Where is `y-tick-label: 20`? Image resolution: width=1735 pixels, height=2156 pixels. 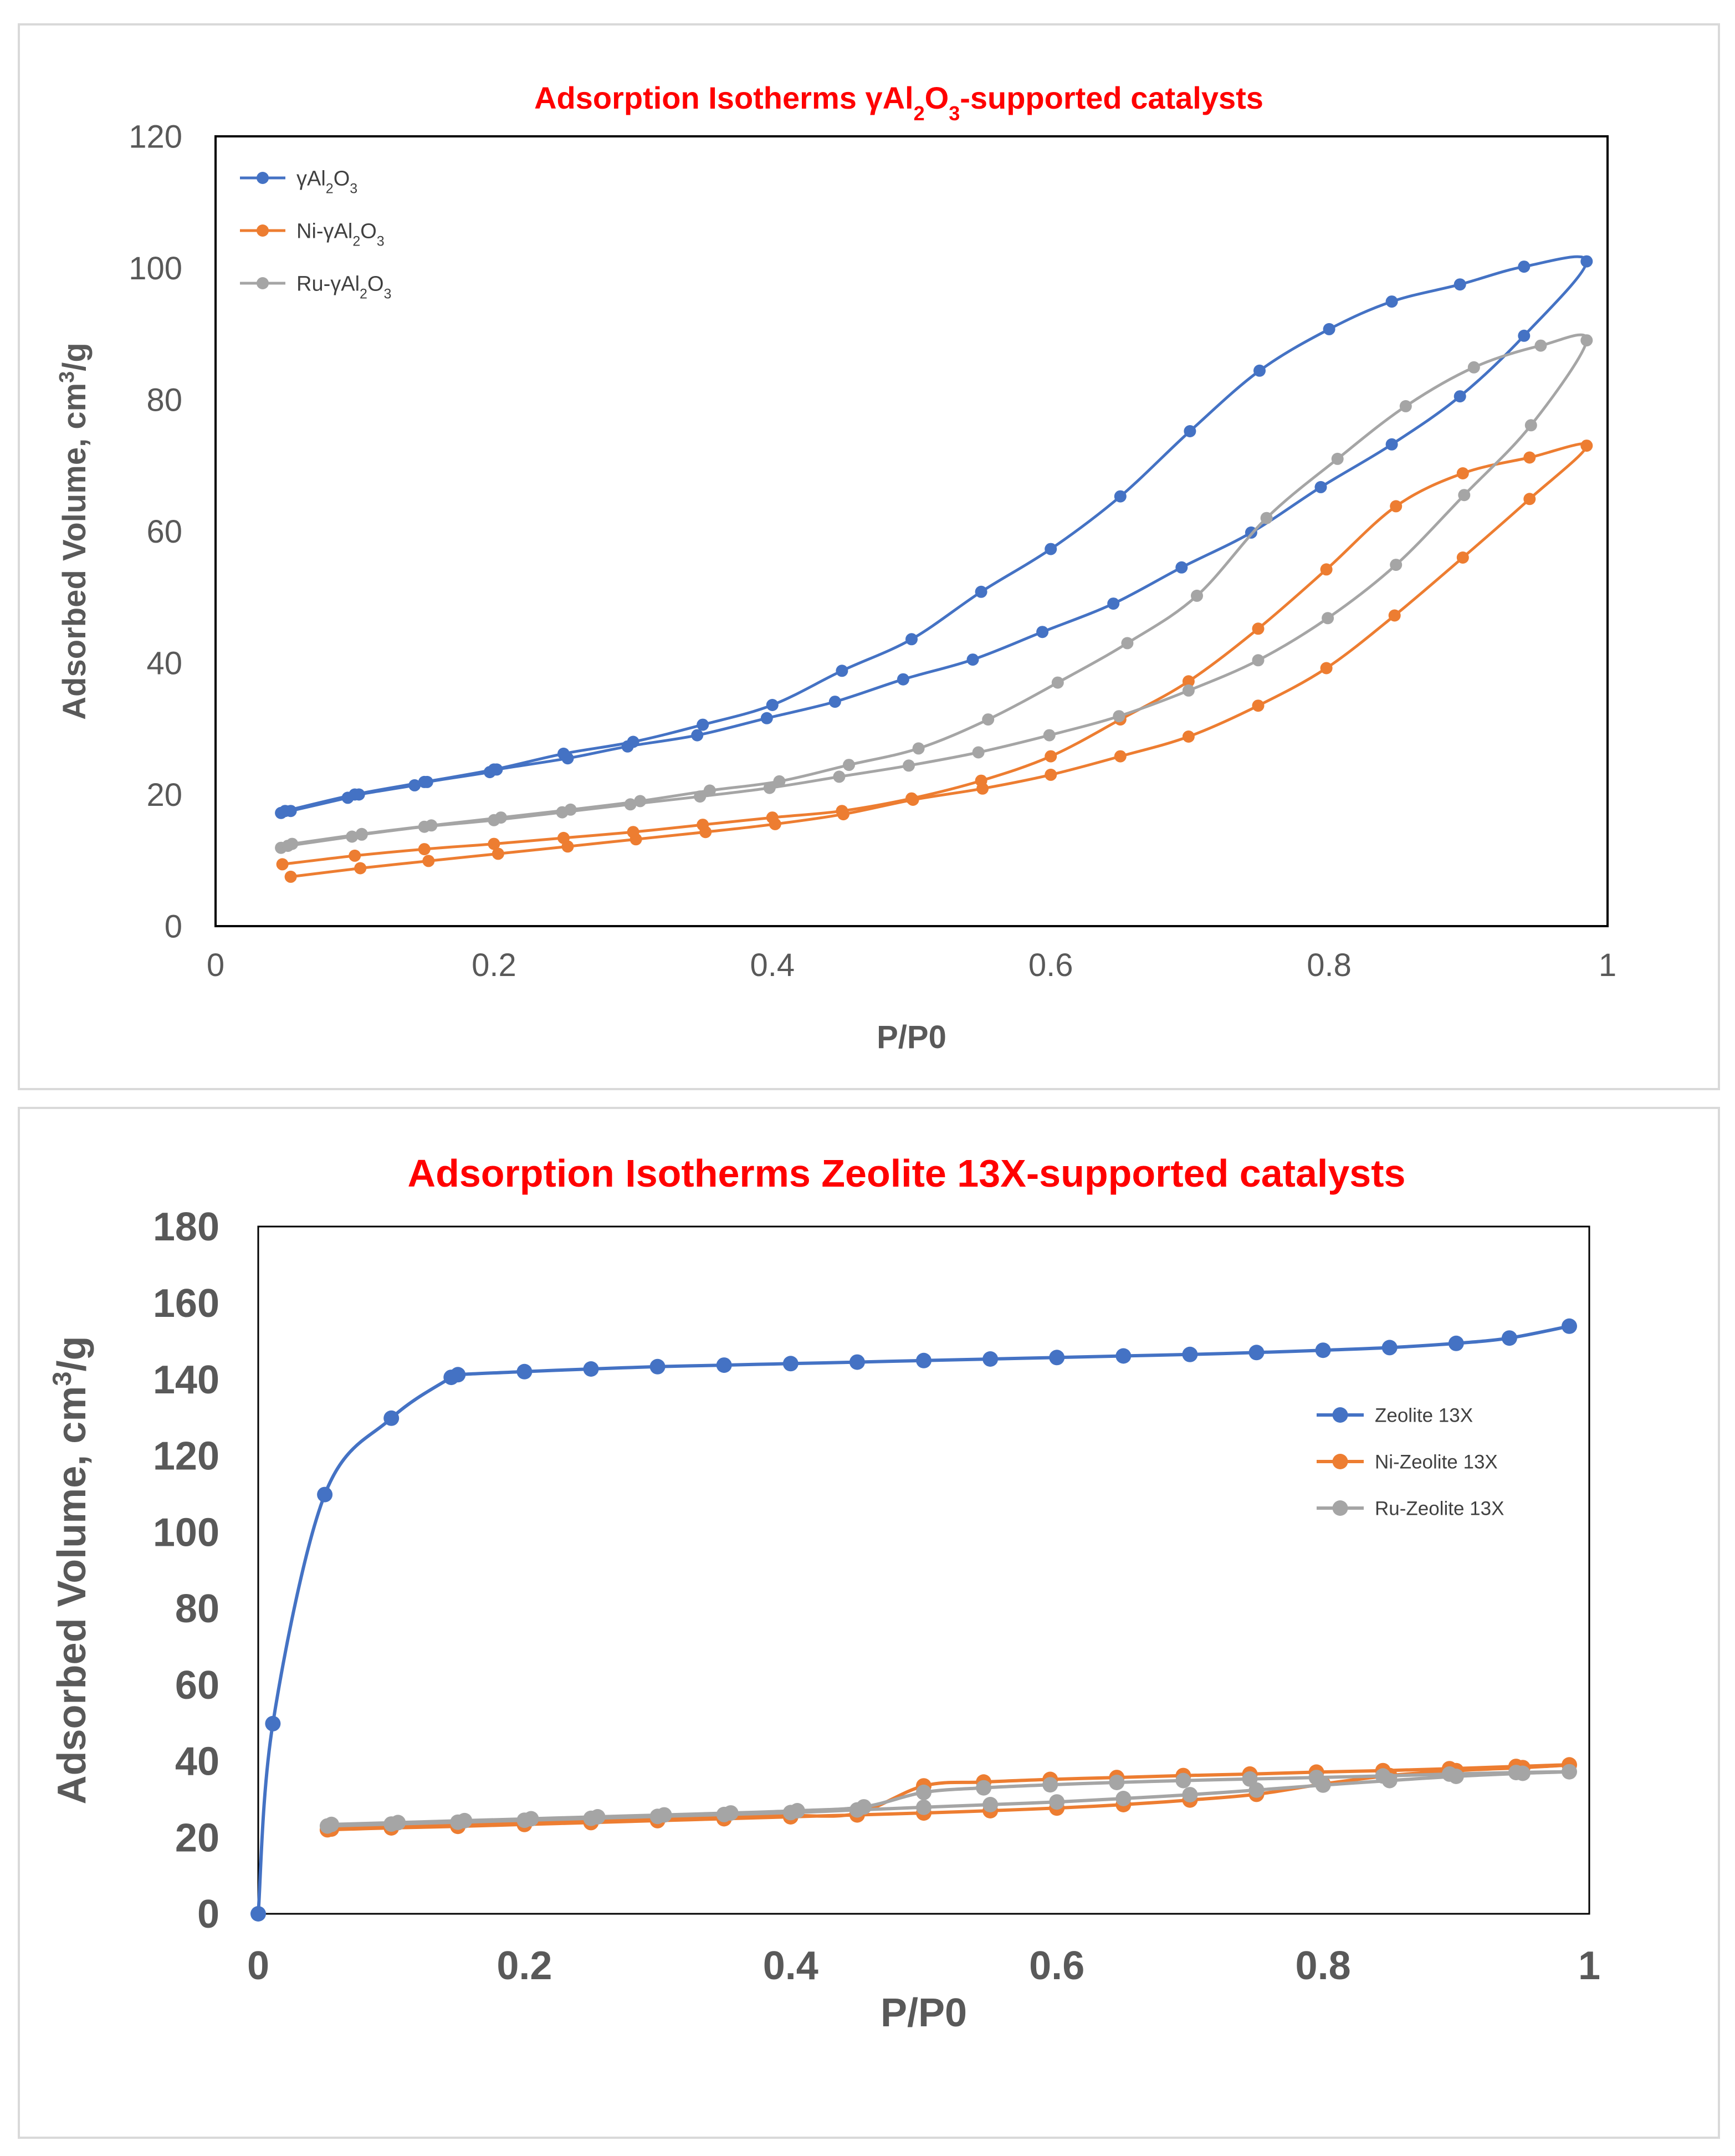
y-tick-label: 20 is located at coordinates (197, 1838).